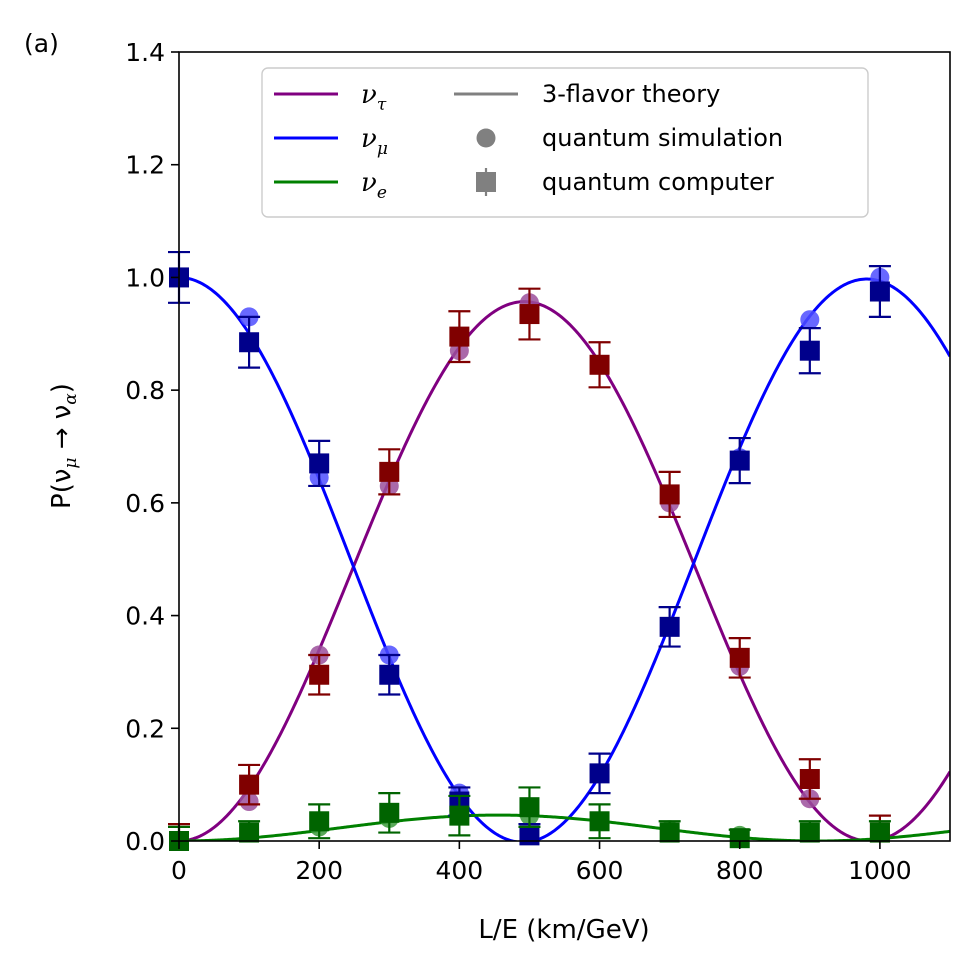 The height and width of the screenshot is (972, 974). Describe the element at coordinates (600, 870) in the screenshot. I see `x-tick-label: 600` at that location.